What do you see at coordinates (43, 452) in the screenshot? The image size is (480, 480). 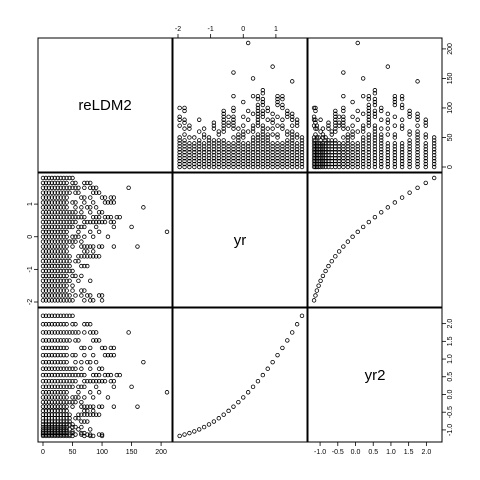 I see `tick-label: 0` at bounding box center [43, 452].